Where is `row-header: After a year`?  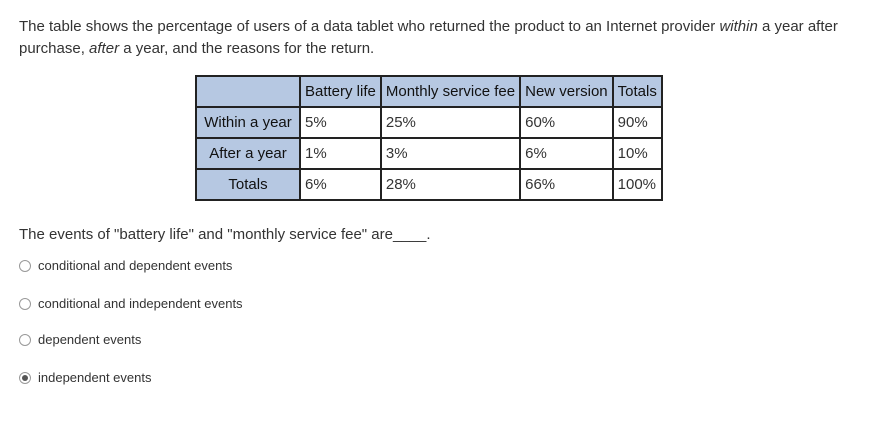 row-header: After a year is located at coordinates (248, 153).